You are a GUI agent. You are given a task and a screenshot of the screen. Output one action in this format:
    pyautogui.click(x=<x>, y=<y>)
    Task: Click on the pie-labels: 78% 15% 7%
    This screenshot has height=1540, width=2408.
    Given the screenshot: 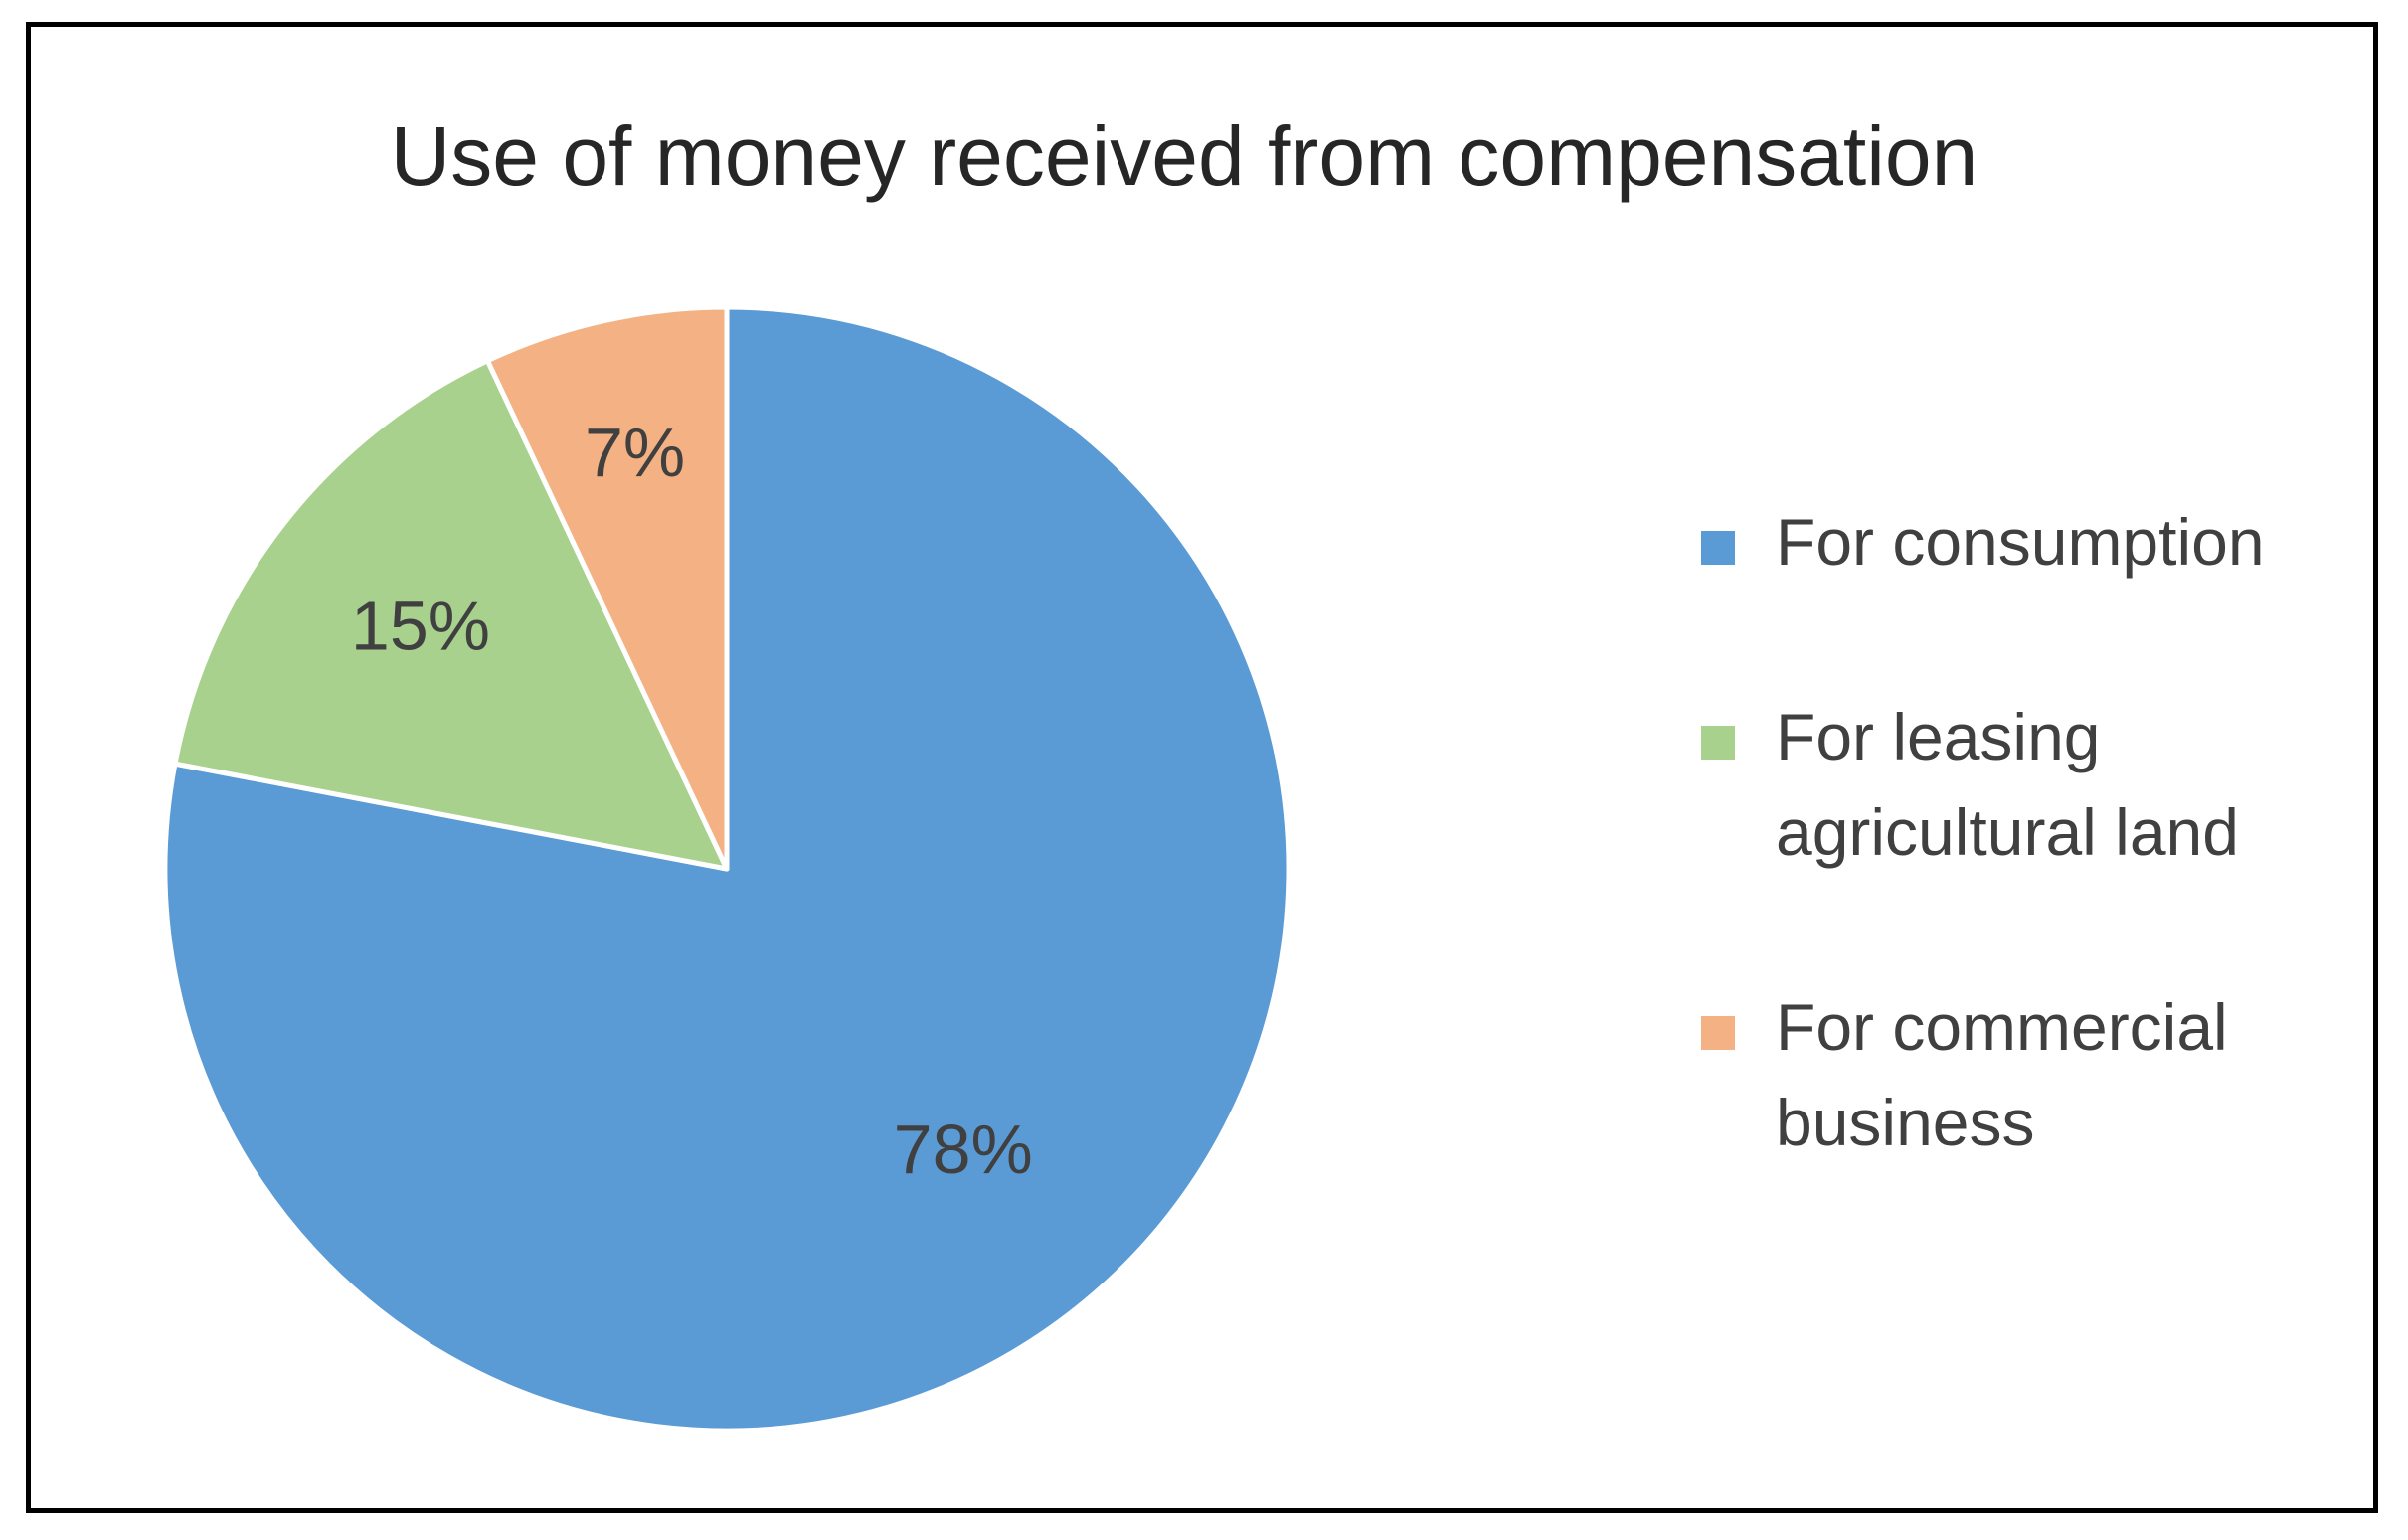 What is the action you would take?
    pyautogui.click(x=692, y=801)
    